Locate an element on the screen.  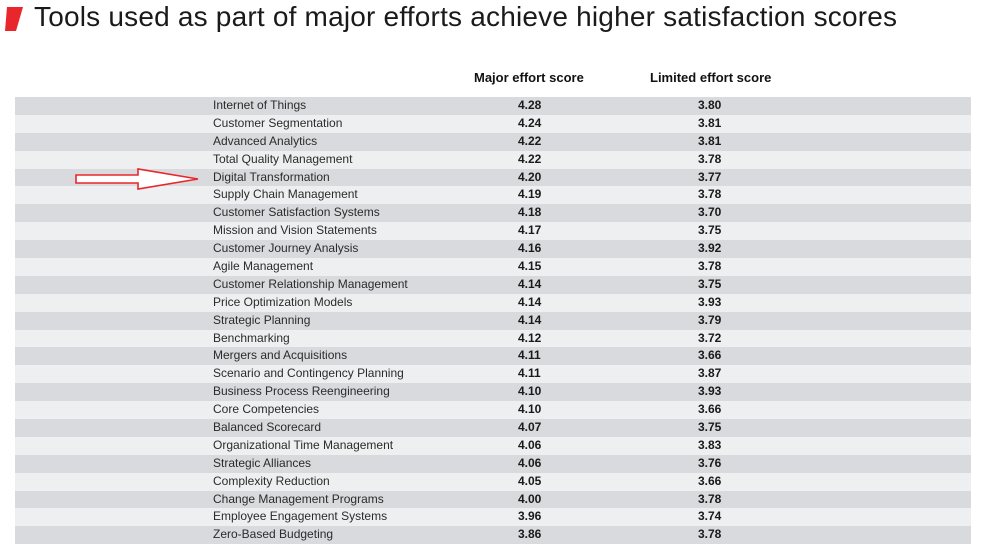
limited-effort-score-cell: 3.72 is located at coordinates (710, 337).